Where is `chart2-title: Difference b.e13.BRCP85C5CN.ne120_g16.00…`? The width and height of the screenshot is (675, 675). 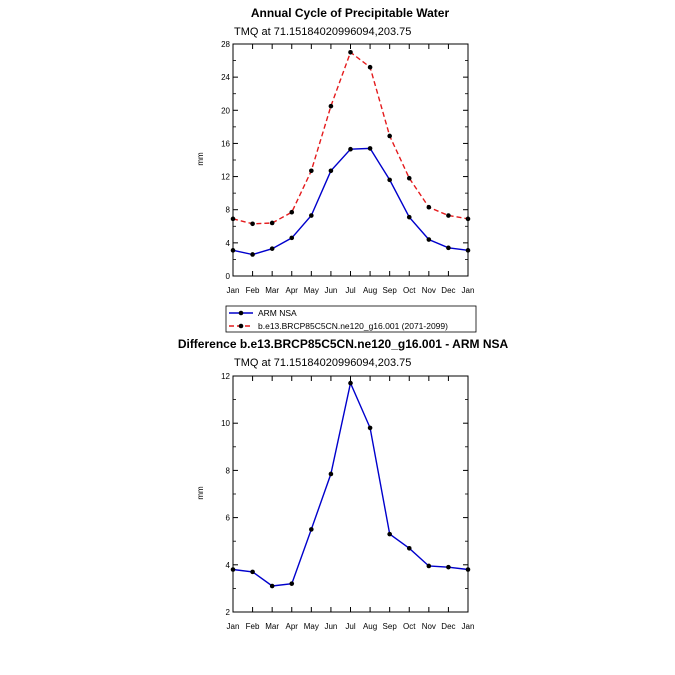 chart2-title: Difference b.e13.BRCP85C5CN.ne120_g16.00… is located at coordinates (343, 344).